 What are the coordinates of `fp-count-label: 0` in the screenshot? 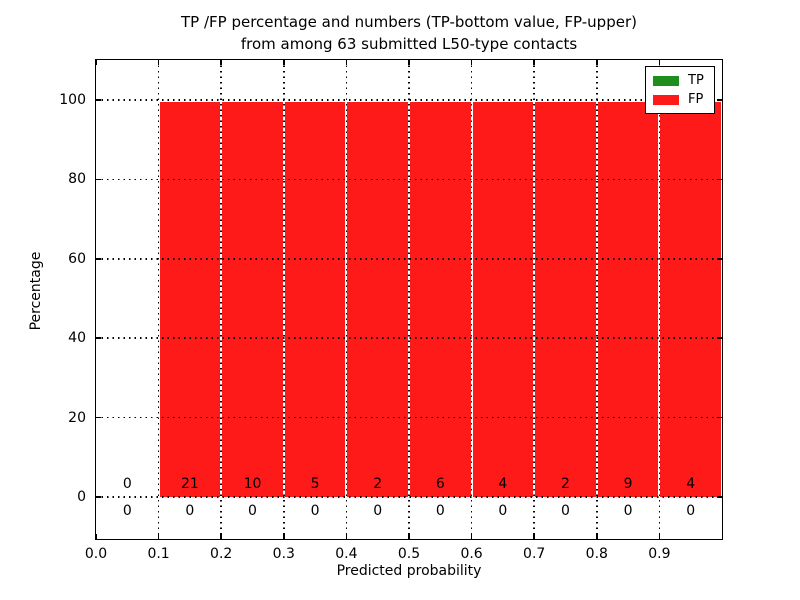 It's located at (127, 484).